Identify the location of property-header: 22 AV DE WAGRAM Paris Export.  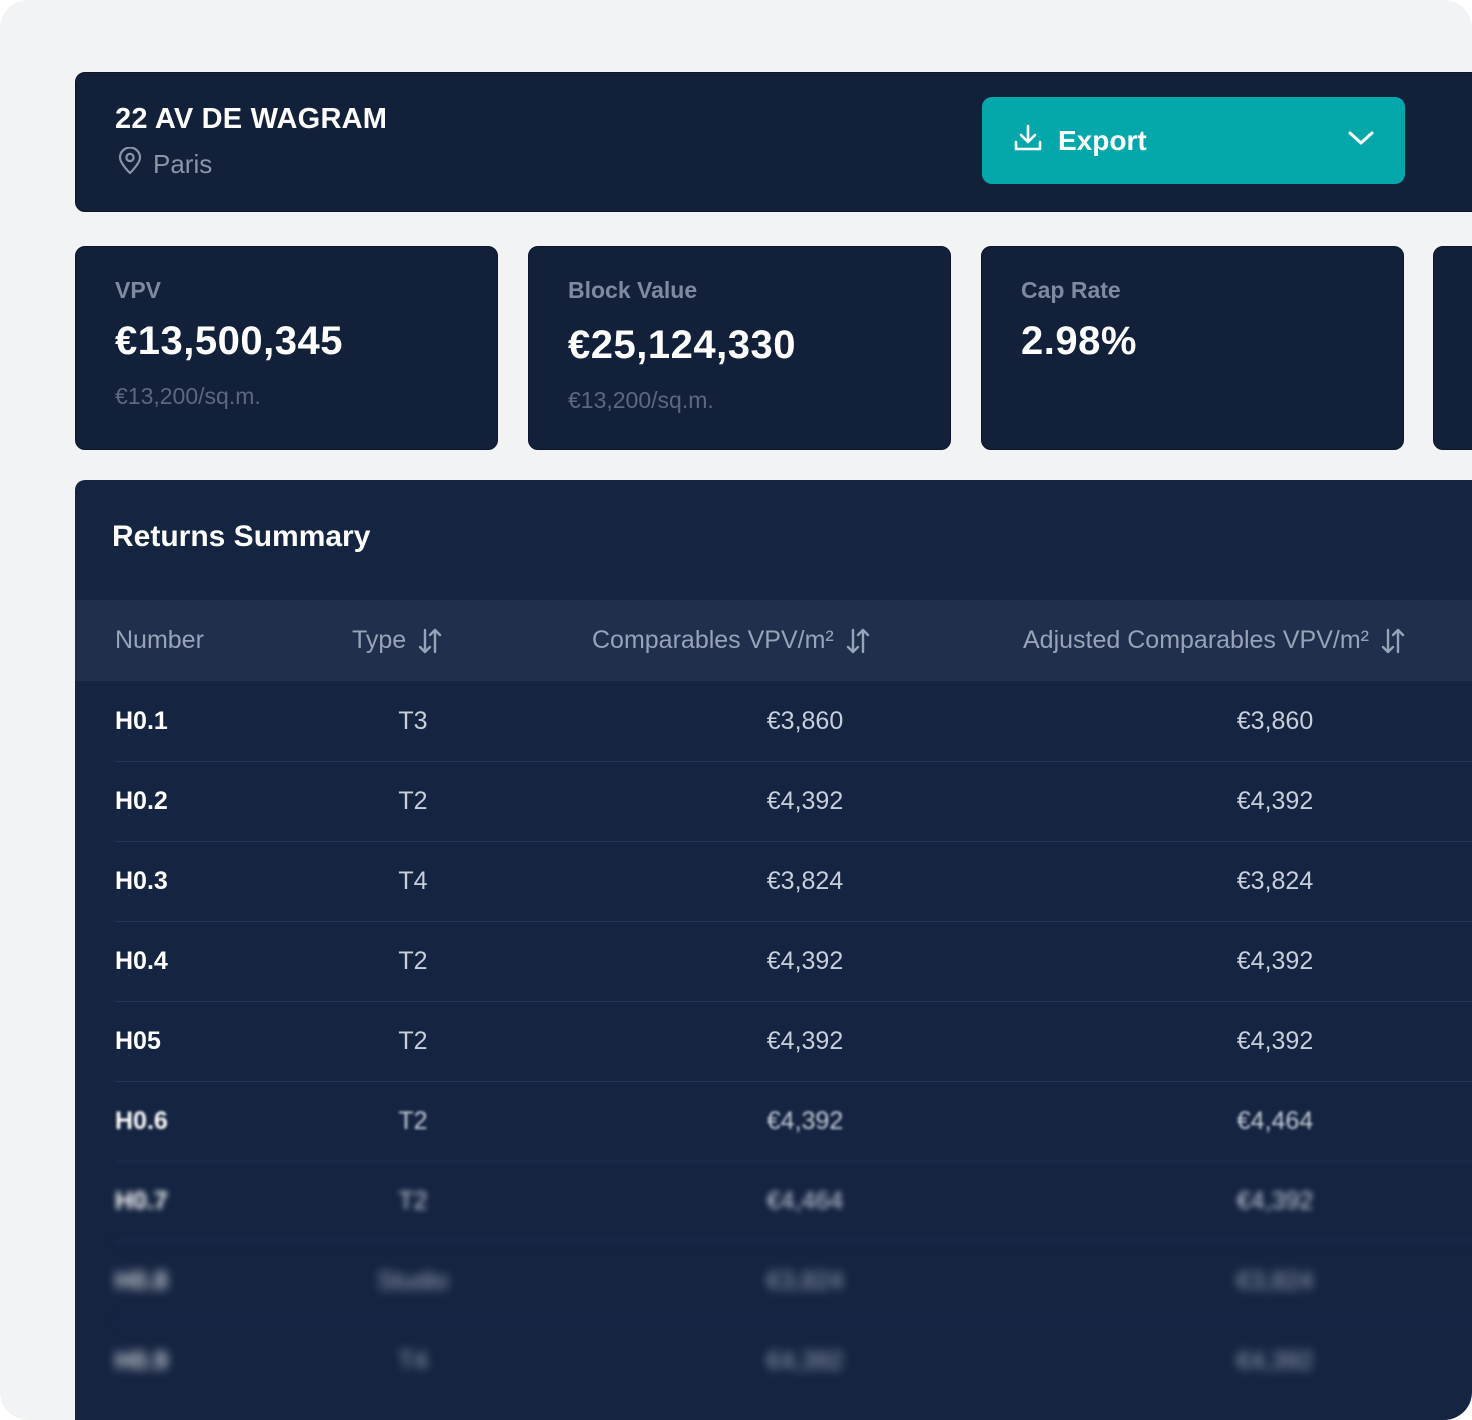
(773, 142).